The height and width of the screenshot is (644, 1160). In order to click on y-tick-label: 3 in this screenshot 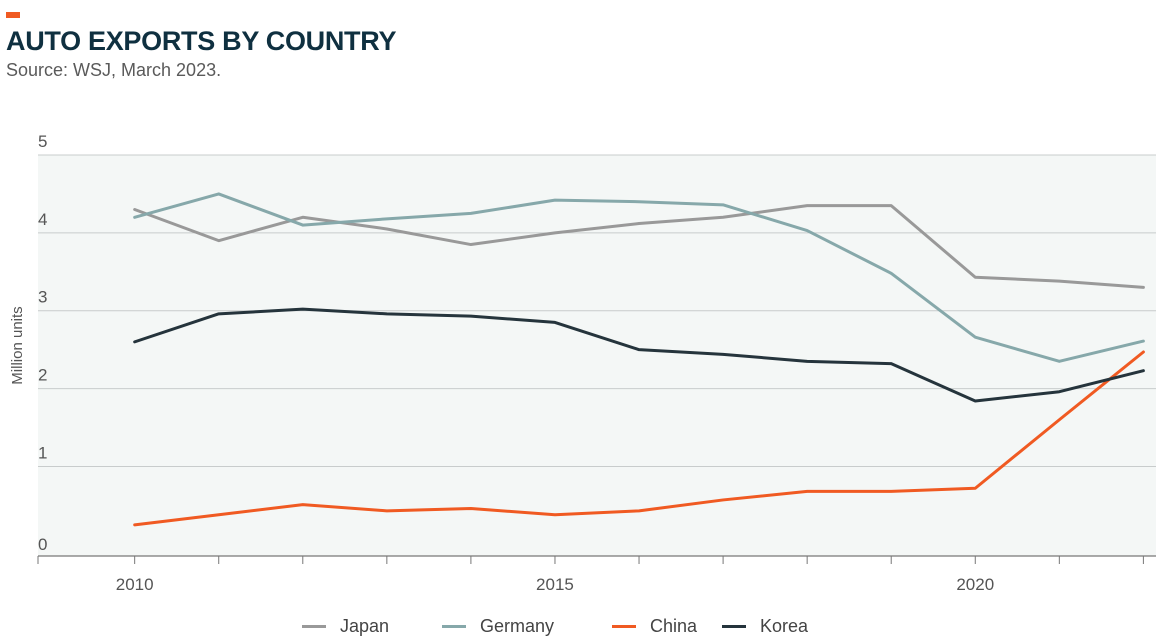, I will do `click(42, 297)`.